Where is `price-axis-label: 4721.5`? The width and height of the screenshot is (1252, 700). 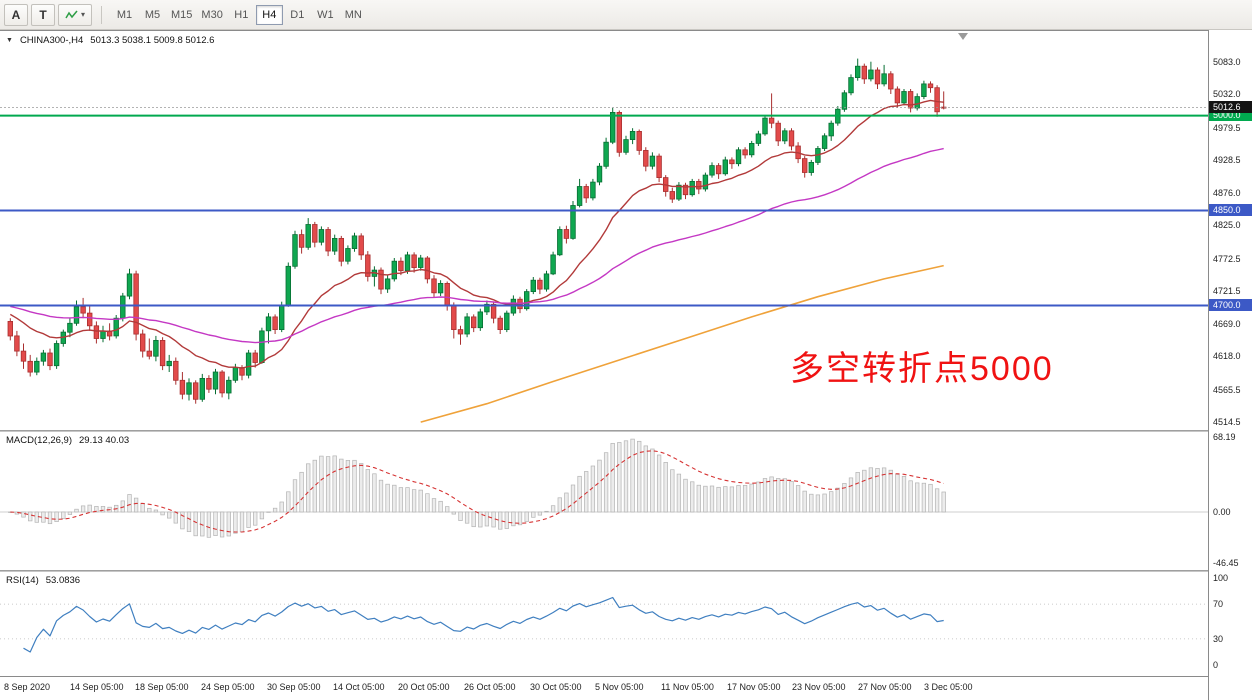 price-axis-label: 4721.5 is located at coordinates (1227, 291).